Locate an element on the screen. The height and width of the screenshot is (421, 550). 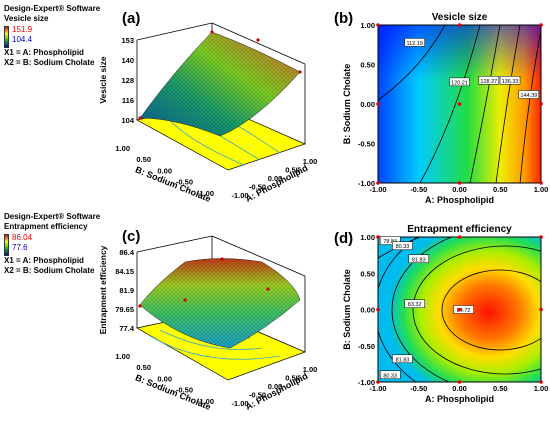
chart-title: Vesicle size is located at coordinates (460, 17).